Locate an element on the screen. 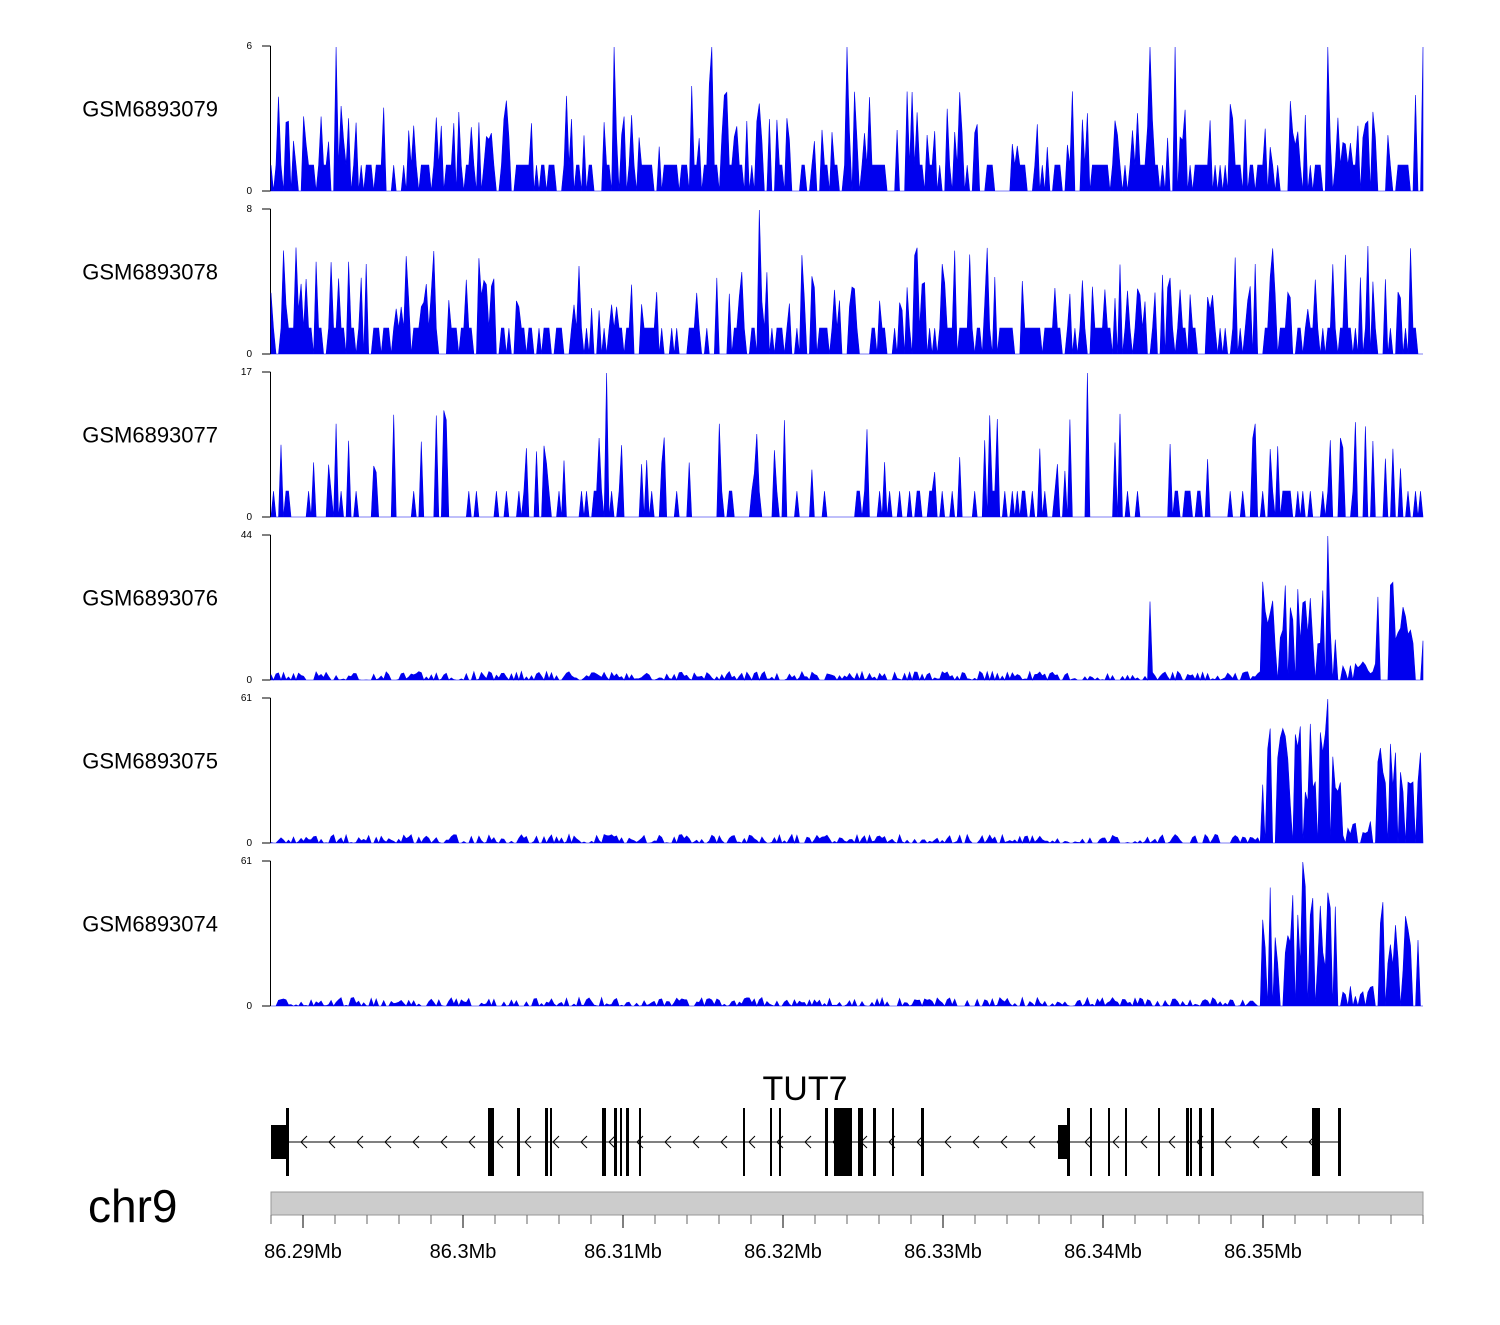  chromosome-ideogram-bar is located at coordinates (847, 1203).